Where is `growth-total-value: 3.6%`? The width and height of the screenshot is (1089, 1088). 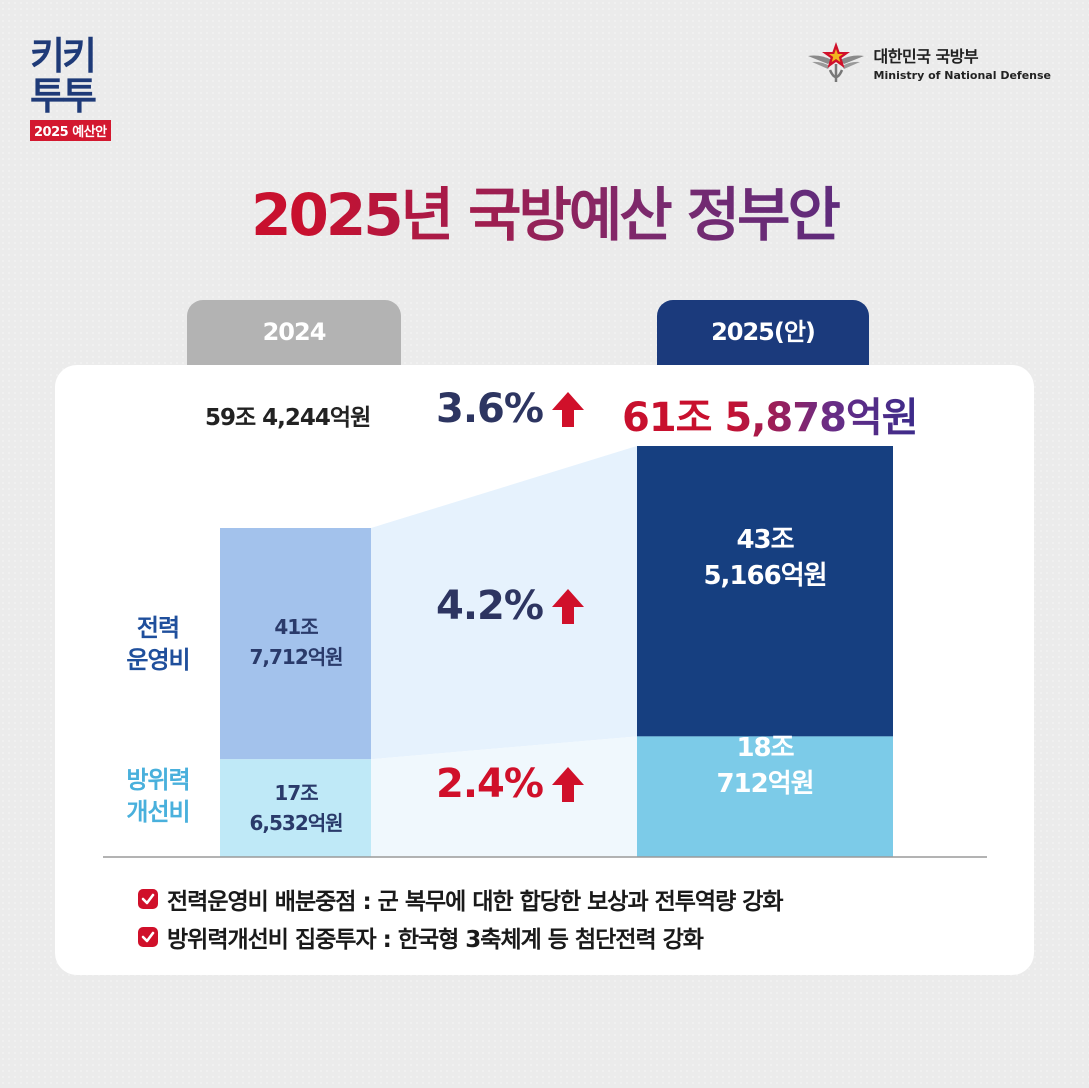
growth-total-value: 3.6% is located at coordinates (490, 409).